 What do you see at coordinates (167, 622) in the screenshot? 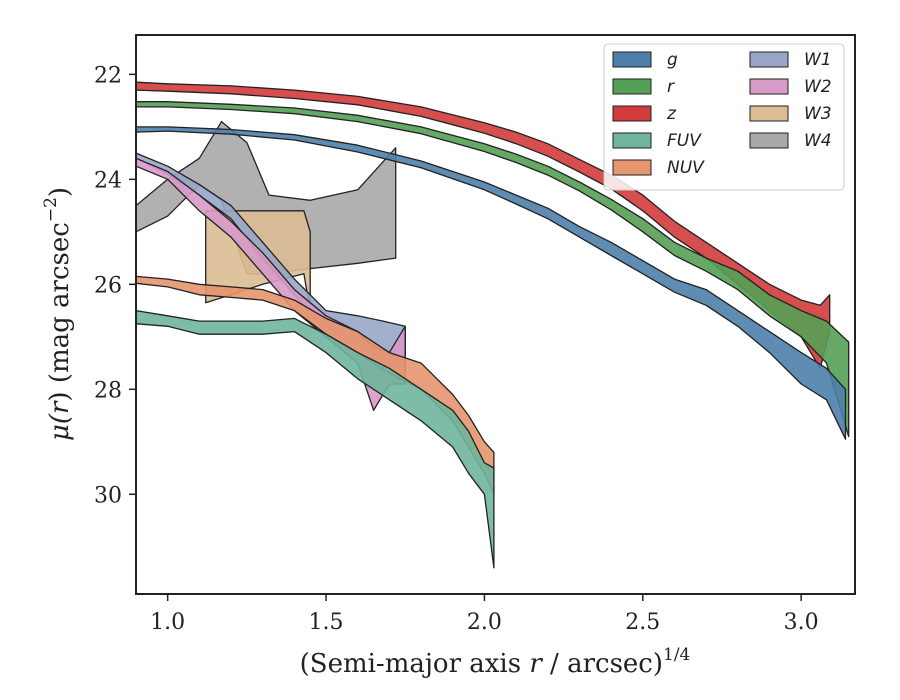
I see `x-tick-label: 1.0` at bounding box center [167, 622].